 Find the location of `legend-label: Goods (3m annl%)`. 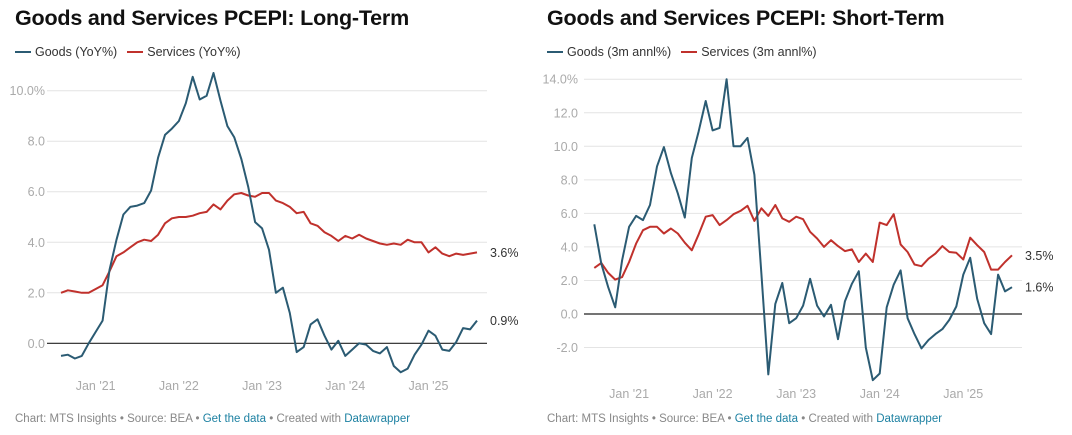

legend-label: Goods (3m annl%) is located at coordinates (619, 52).